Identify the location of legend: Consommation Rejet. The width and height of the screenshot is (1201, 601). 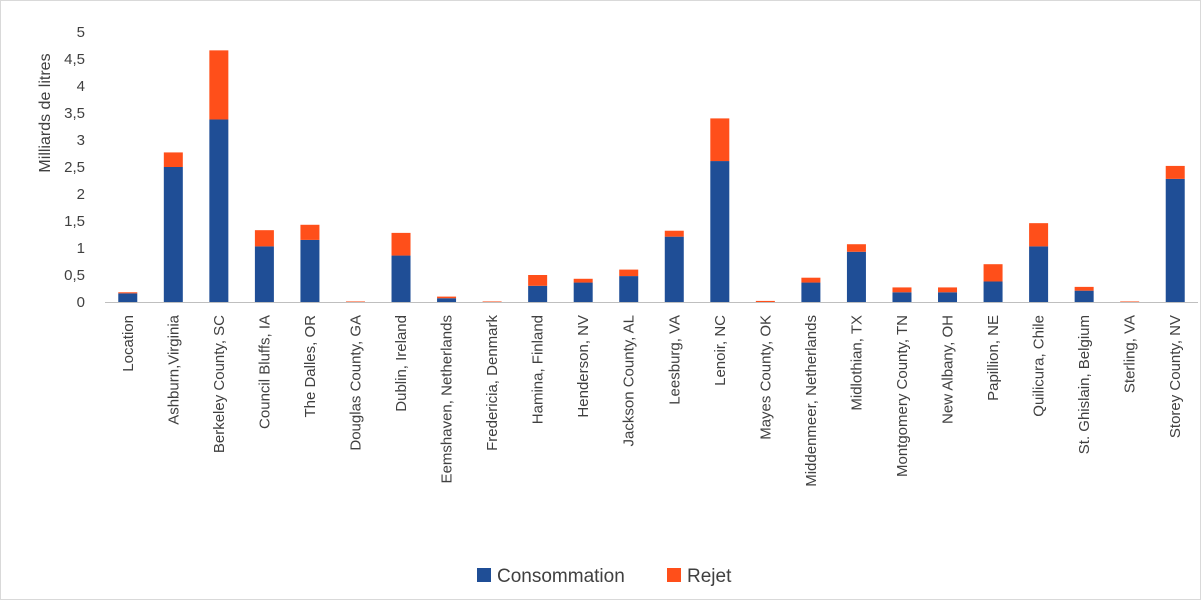
(604, 576).